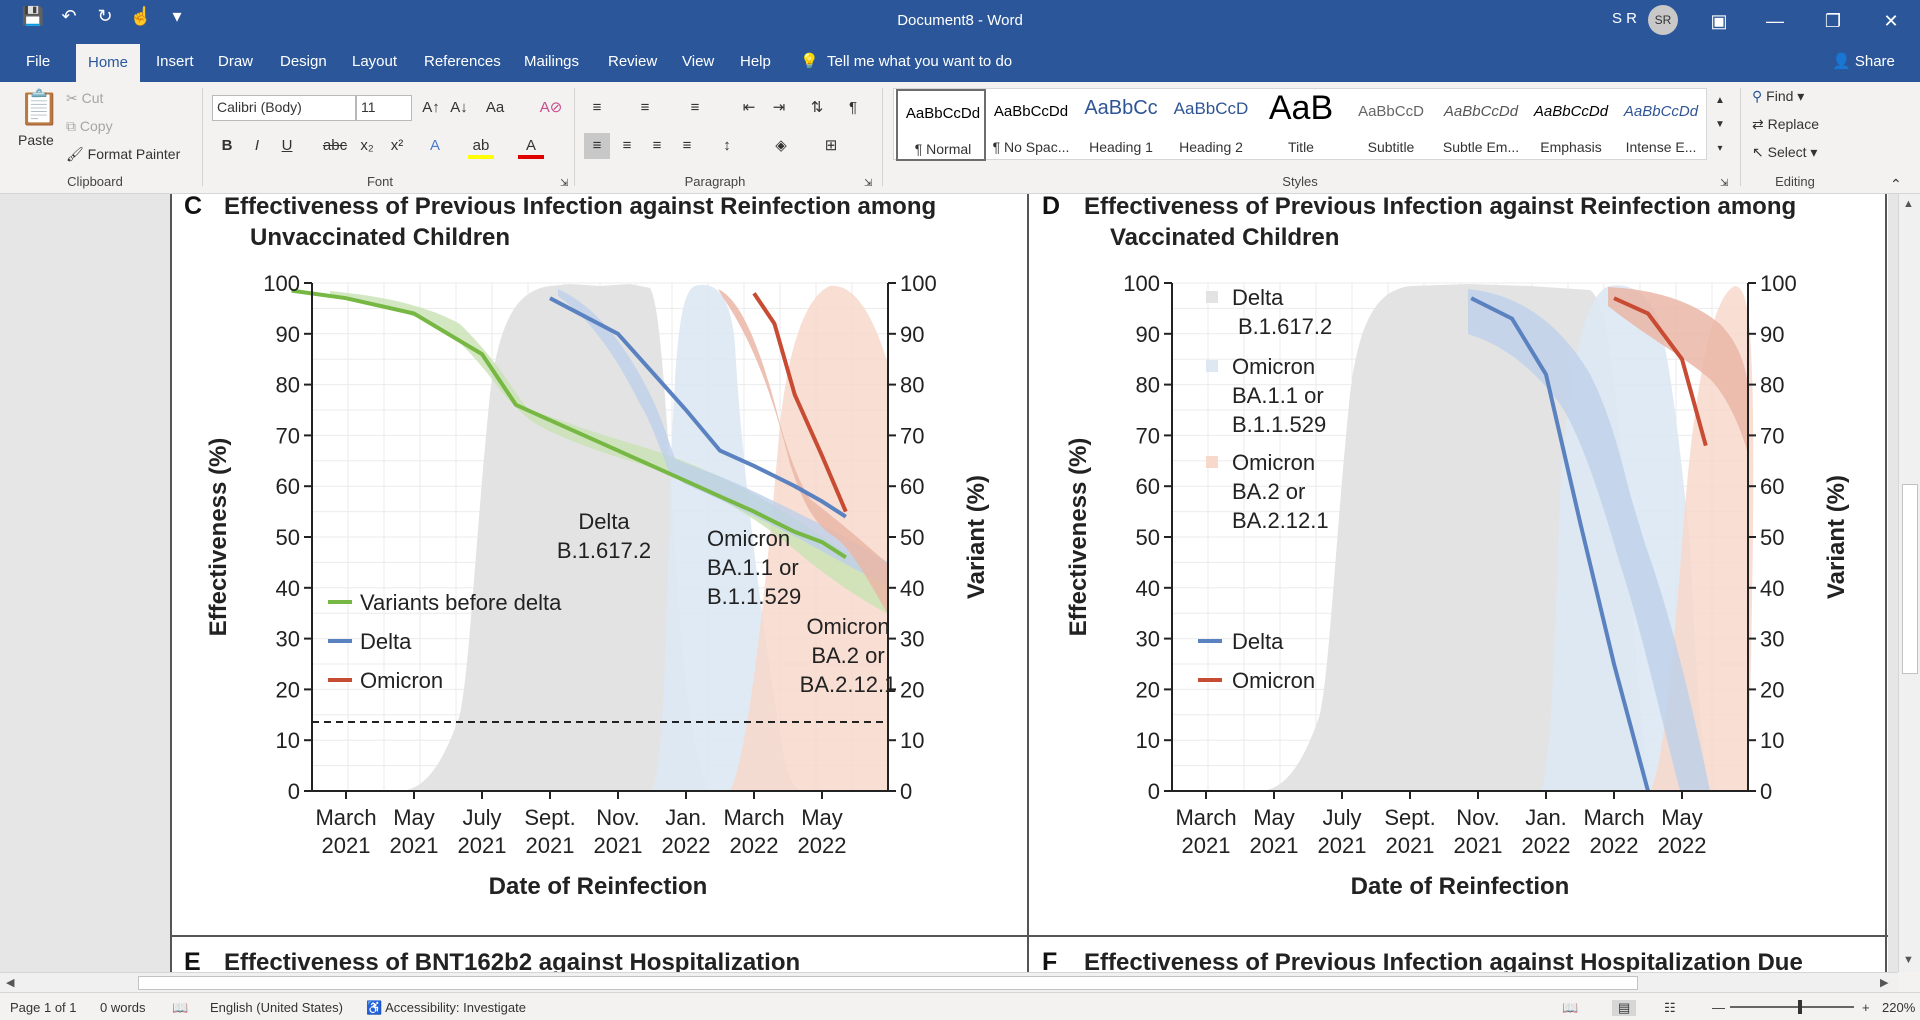 This screenshot has width=1920, height=1020. What do you see at coordinates (1833, 21) in the screenshot?
I see `restore-icon: ❐` at bounding box center [1833, 21].